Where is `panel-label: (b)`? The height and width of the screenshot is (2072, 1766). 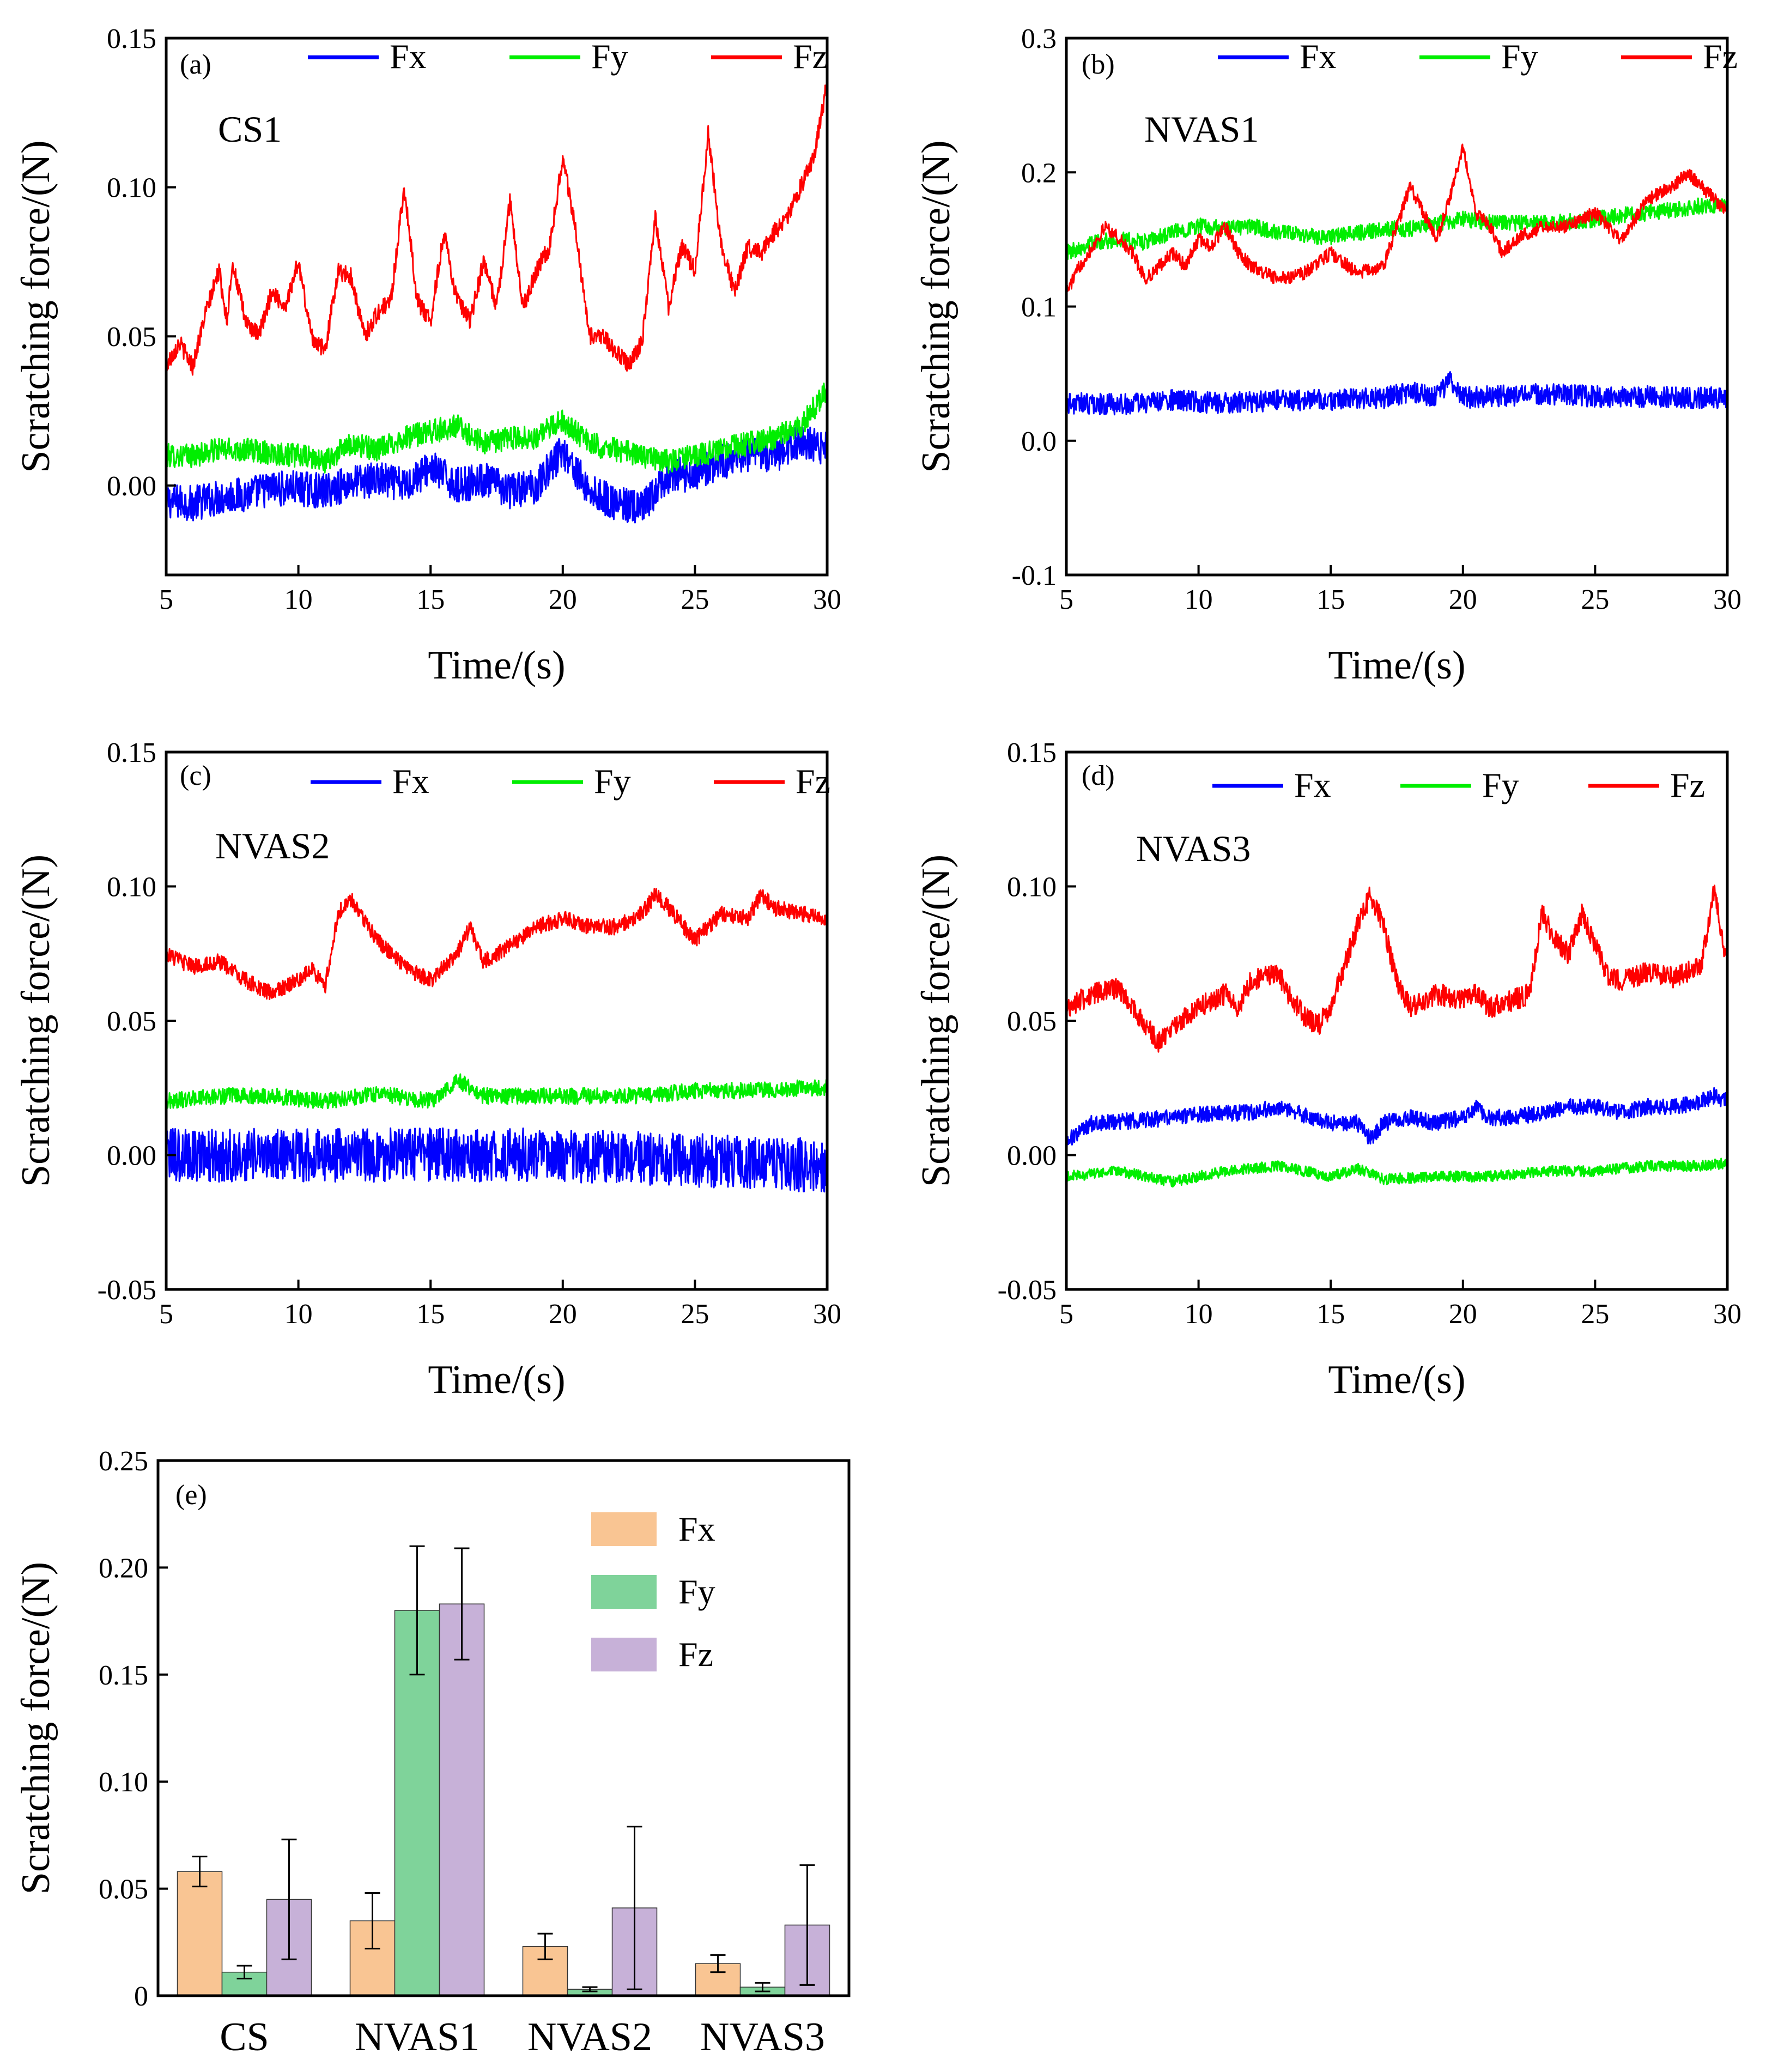
panel-label: (b) is located at coordinates (1098, 64).